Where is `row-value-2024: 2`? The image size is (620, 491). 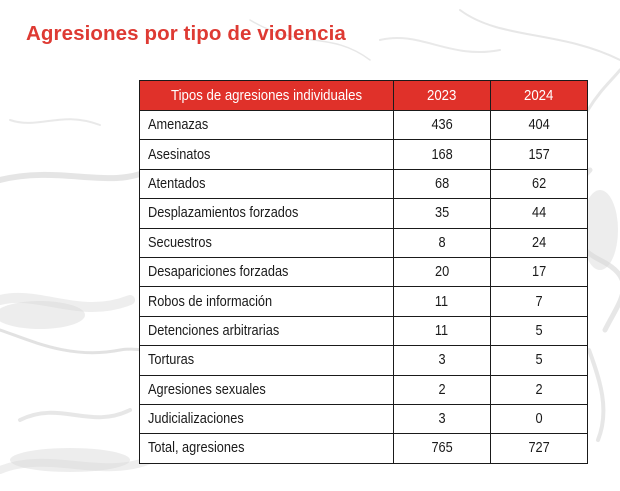 row-value-2024: 2 is located at coordinates (539, 389).